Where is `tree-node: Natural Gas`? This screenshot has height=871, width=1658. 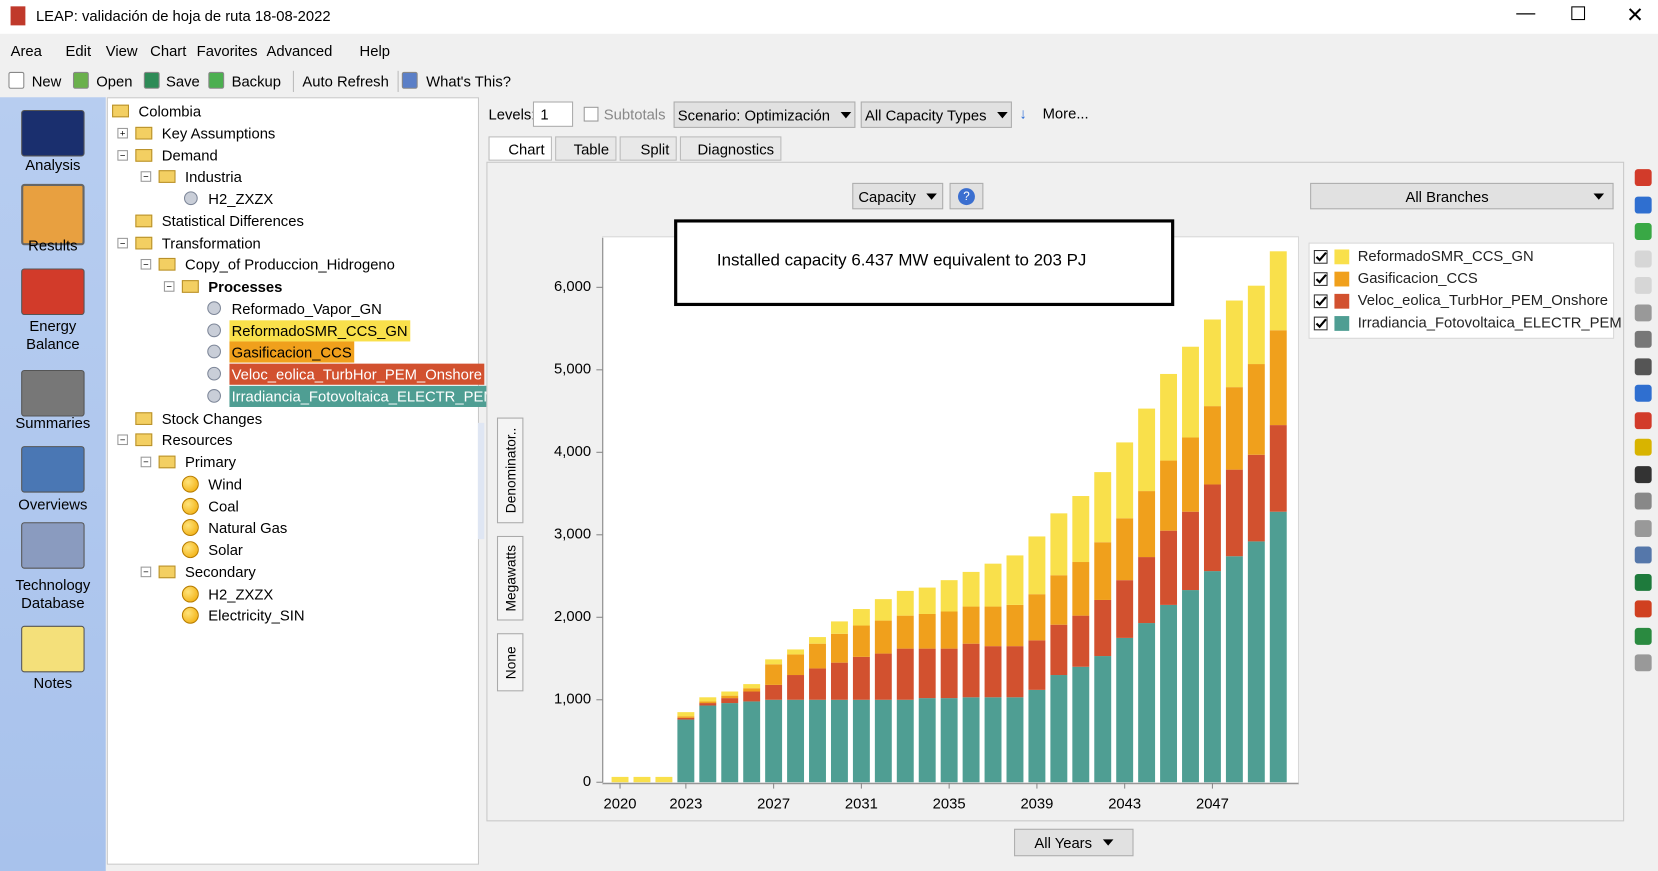
tree-node: Natural Gas is located at coordinates (248, 528).